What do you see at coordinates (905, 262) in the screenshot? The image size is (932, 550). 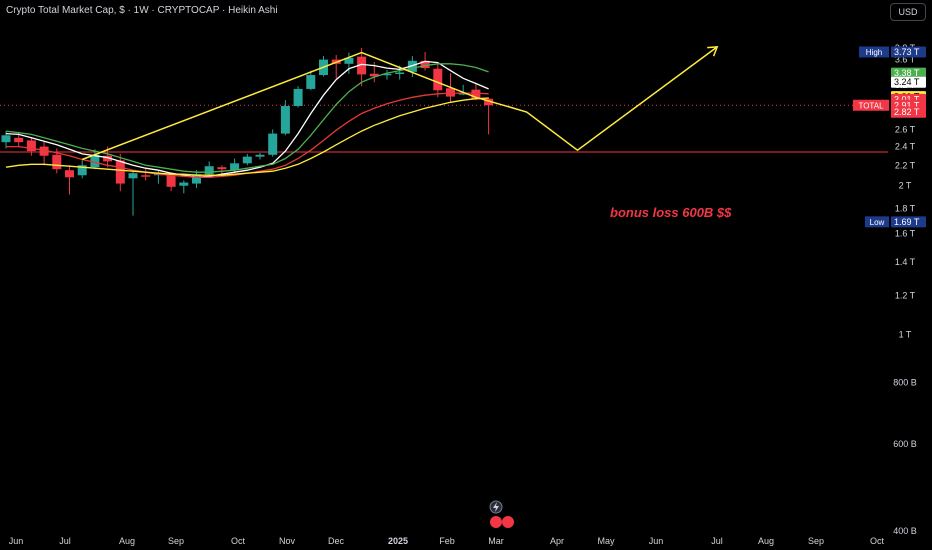 I see `y-tick-label: 1.4 T` at bounding box center [905, 262].